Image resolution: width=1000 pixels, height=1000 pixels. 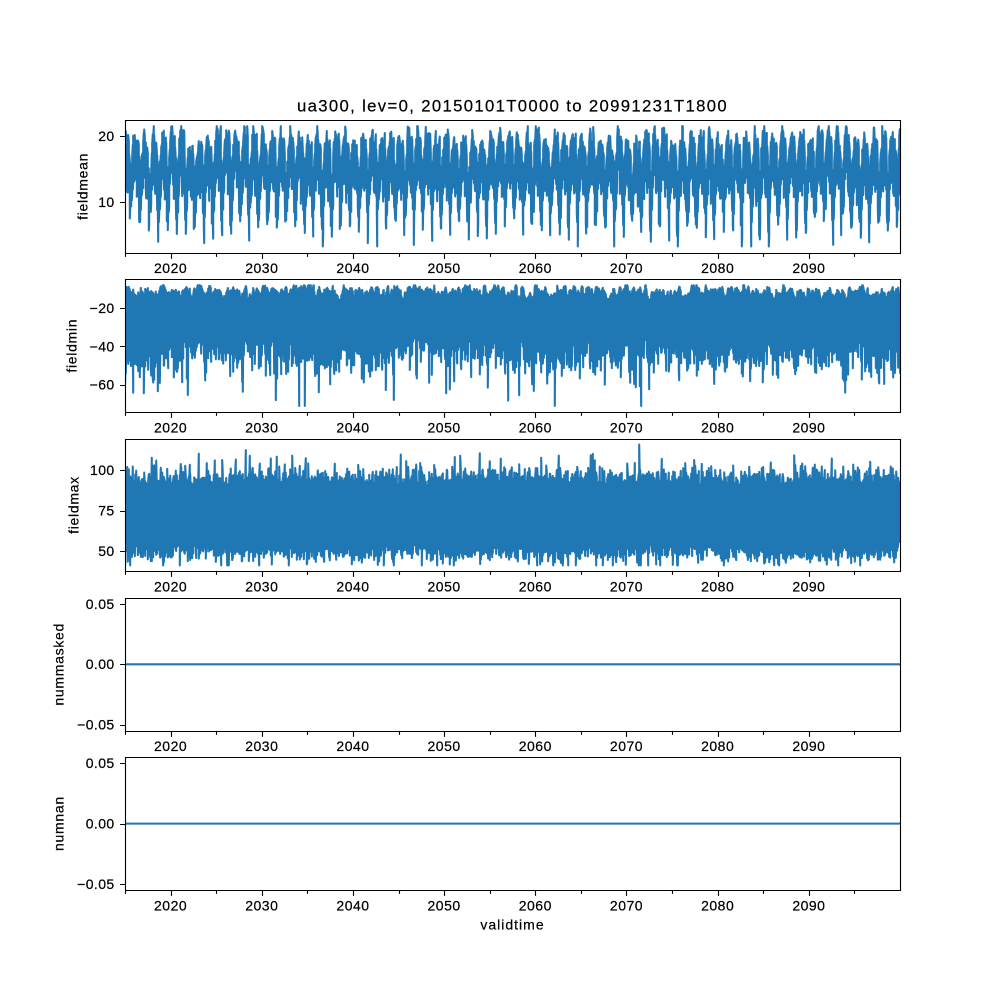 I want to click on svg-text: fieldmin, so click(x=72, y=346).